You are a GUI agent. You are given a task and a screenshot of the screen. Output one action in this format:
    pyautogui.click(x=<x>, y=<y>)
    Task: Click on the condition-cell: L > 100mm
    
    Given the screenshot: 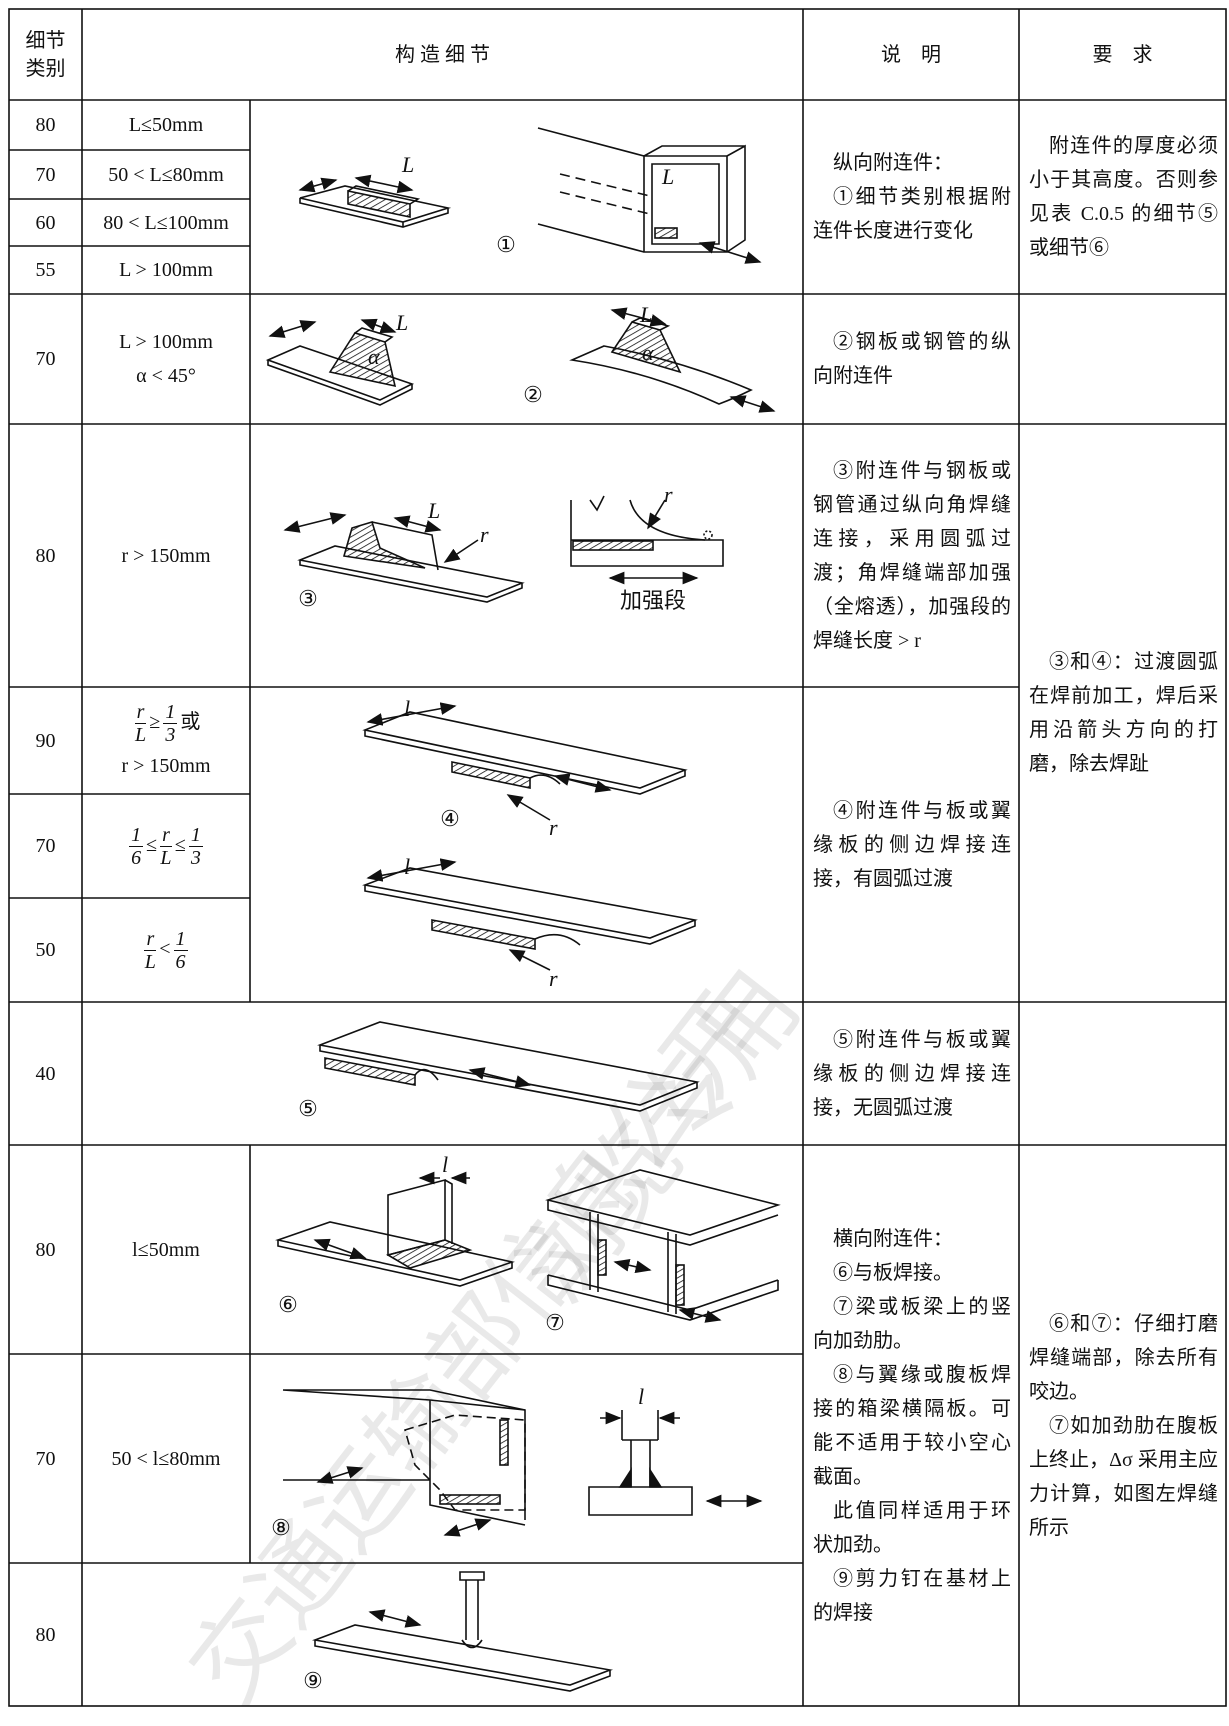 What is the action you would take?
    pyautogui.click(x=166, y=270)
    